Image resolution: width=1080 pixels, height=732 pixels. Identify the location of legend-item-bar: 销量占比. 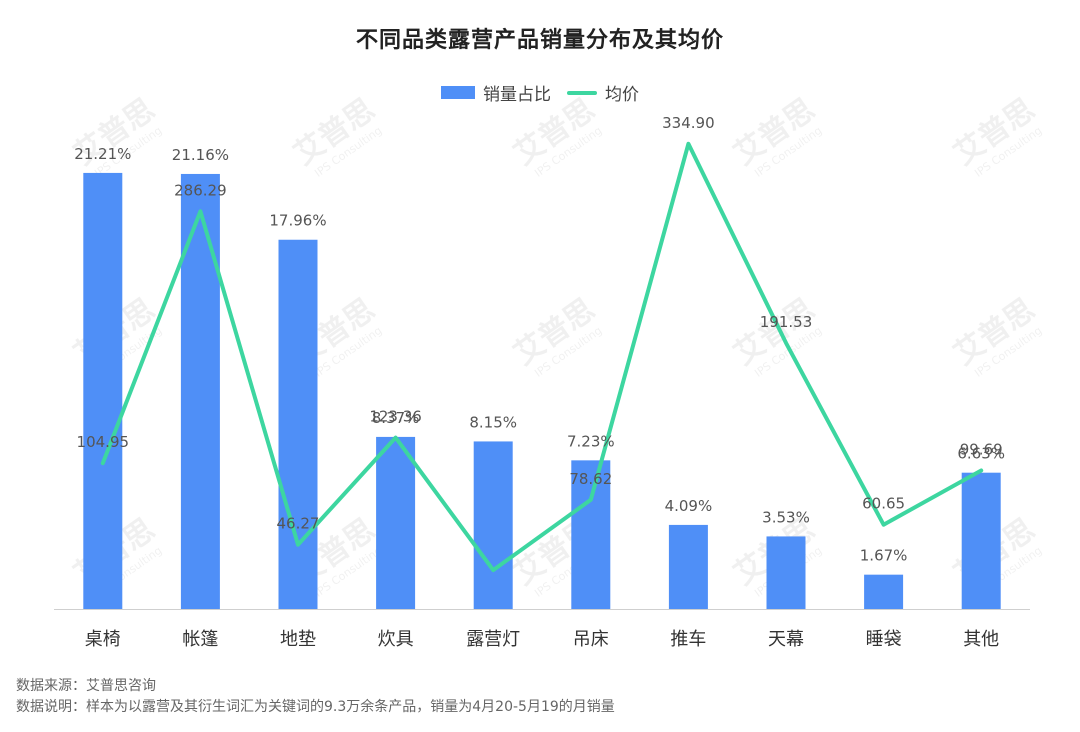
(496, 92).